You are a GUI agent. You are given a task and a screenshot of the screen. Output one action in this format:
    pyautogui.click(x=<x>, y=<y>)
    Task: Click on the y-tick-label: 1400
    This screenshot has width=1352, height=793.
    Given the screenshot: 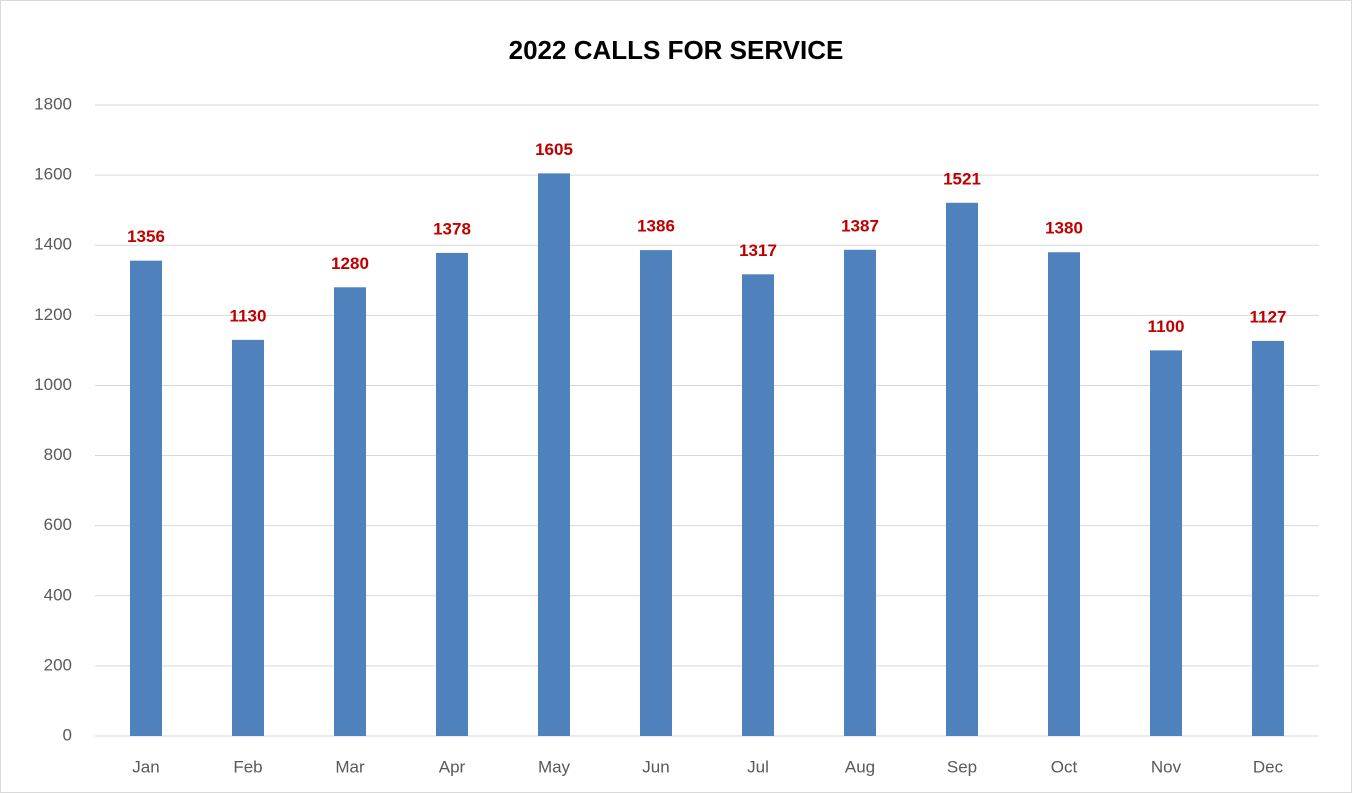 What is the action you would take?
    pyautogui.click(x=53, y=244)
    